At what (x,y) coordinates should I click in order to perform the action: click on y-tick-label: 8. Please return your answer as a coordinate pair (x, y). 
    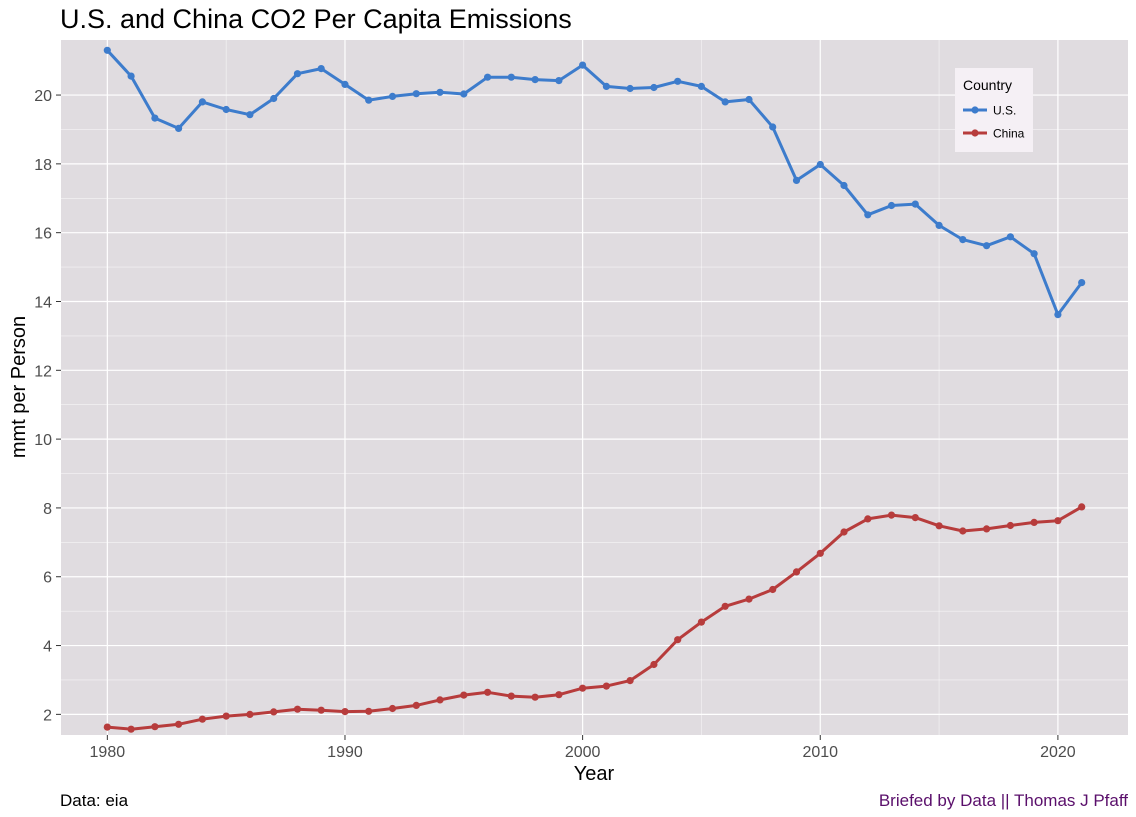
    Looking at the image, I should click on (47, 509).